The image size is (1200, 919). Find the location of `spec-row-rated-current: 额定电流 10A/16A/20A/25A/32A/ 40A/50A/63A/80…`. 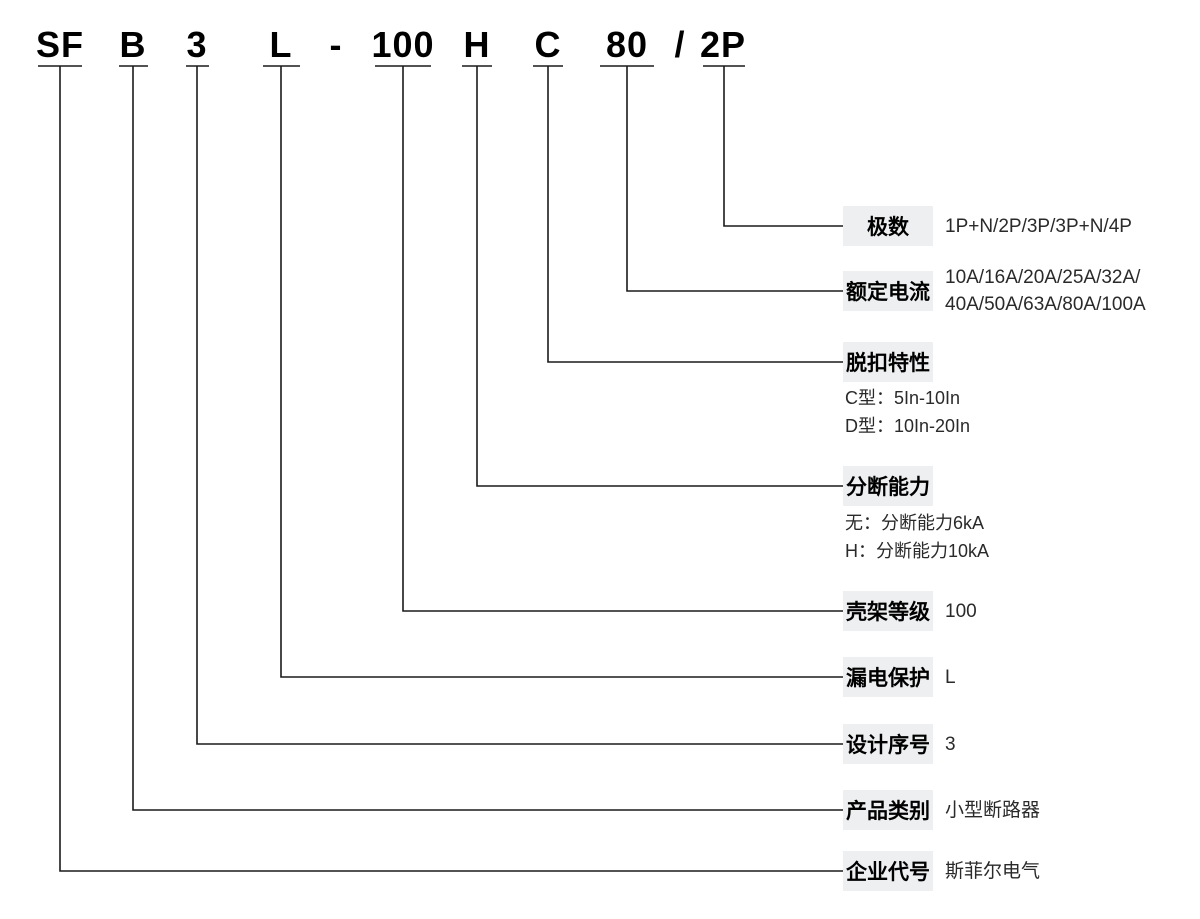

spec-row-rated-current: 额定电流 10A/16A/20A/25A/32A/ 40A/50A/63A/80… is located at coordinates (994, 291).